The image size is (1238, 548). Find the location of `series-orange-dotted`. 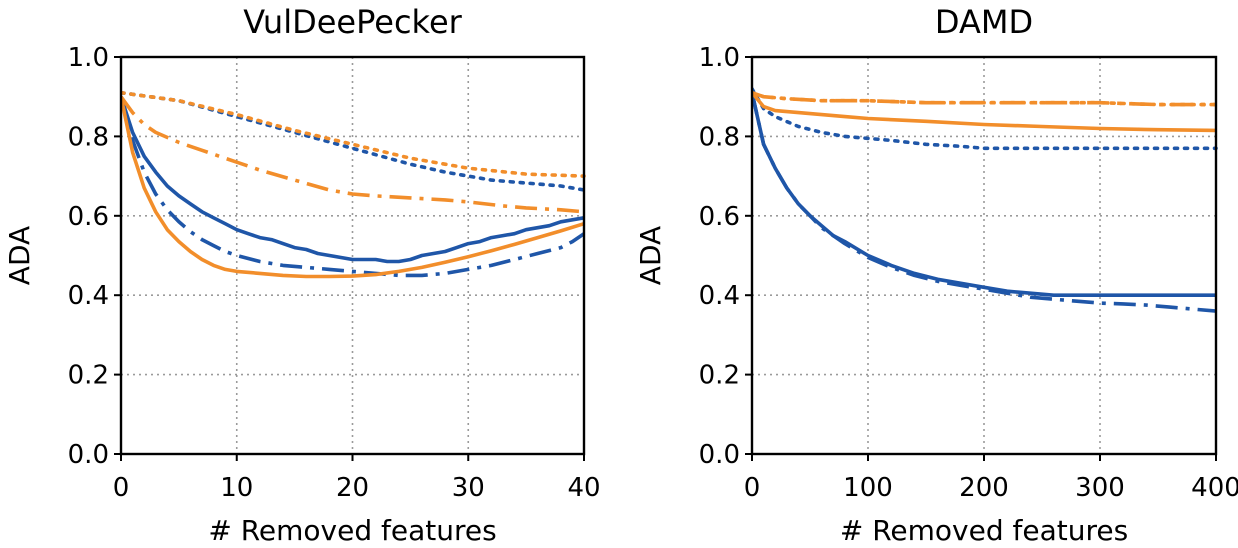

series-orange-dotted is located at coordinates (353, 134).